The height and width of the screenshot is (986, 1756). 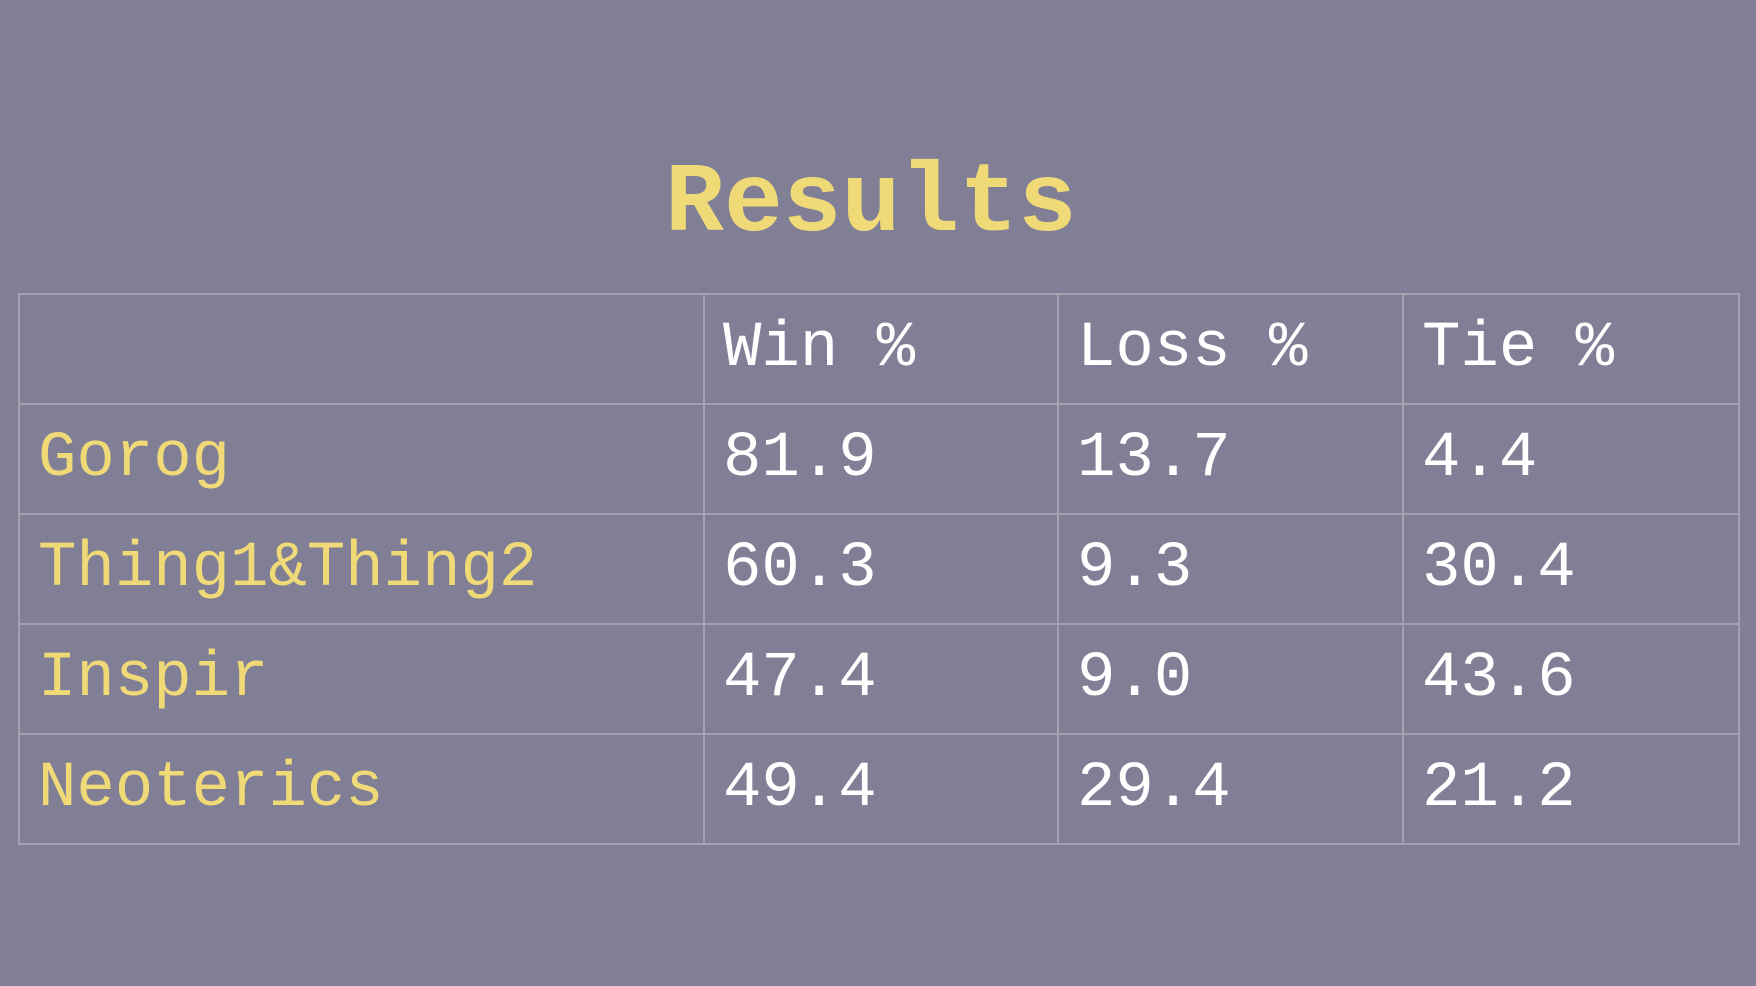 What do you see at coordinates (361, 789) in the screenshot?
I see `team-name: Neoterics` at bounding box center [361, 789].